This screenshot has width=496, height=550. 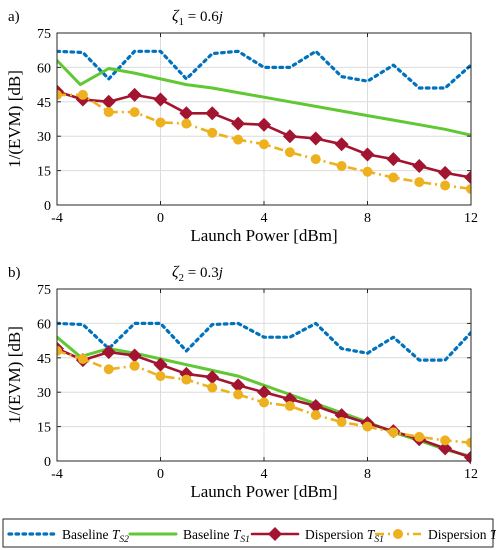 I want to click on legend-entry-baseline-ts2: Baseline TS2, so click(x=68, y=536).